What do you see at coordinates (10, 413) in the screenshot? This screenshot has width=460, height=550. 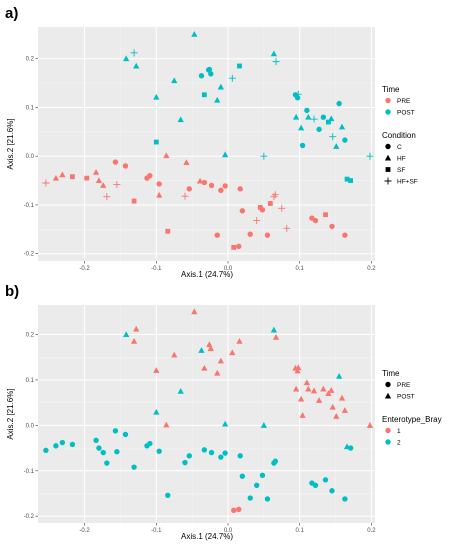 I see `y-axis-title: Axis.2 [21.6%]` at bounding box center [10, 413].